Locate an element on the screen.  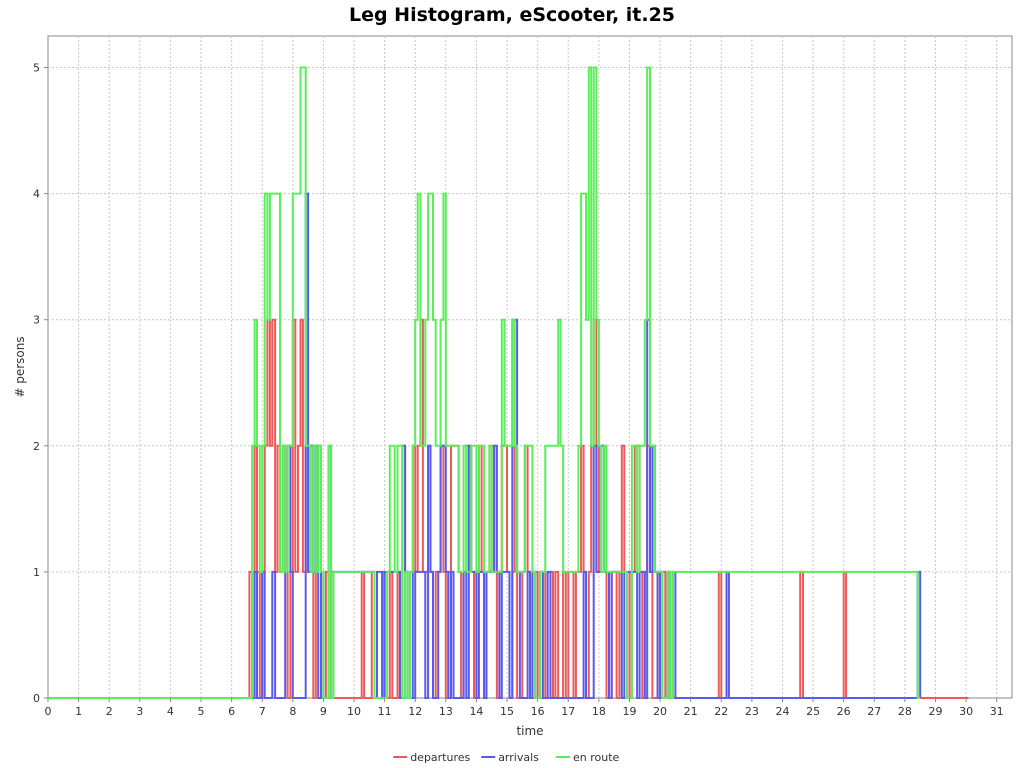
x-tick-label: 26 is located at coordinates (844, 711).